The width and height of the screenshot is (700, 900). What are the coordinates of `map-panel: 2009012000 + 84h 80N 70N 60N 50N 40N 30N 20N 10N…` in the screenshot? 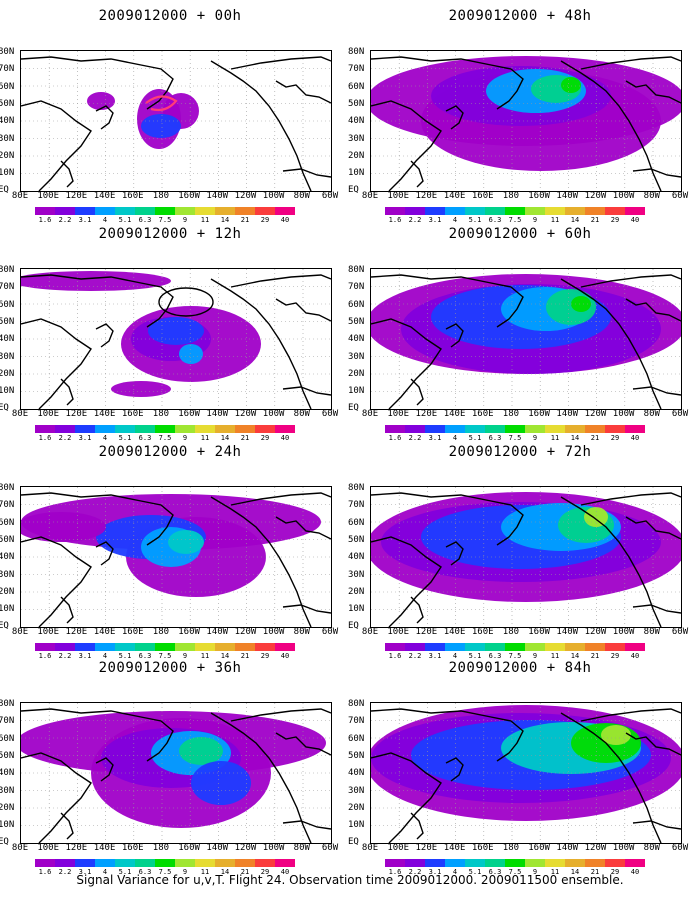 It's located at (519, 768).